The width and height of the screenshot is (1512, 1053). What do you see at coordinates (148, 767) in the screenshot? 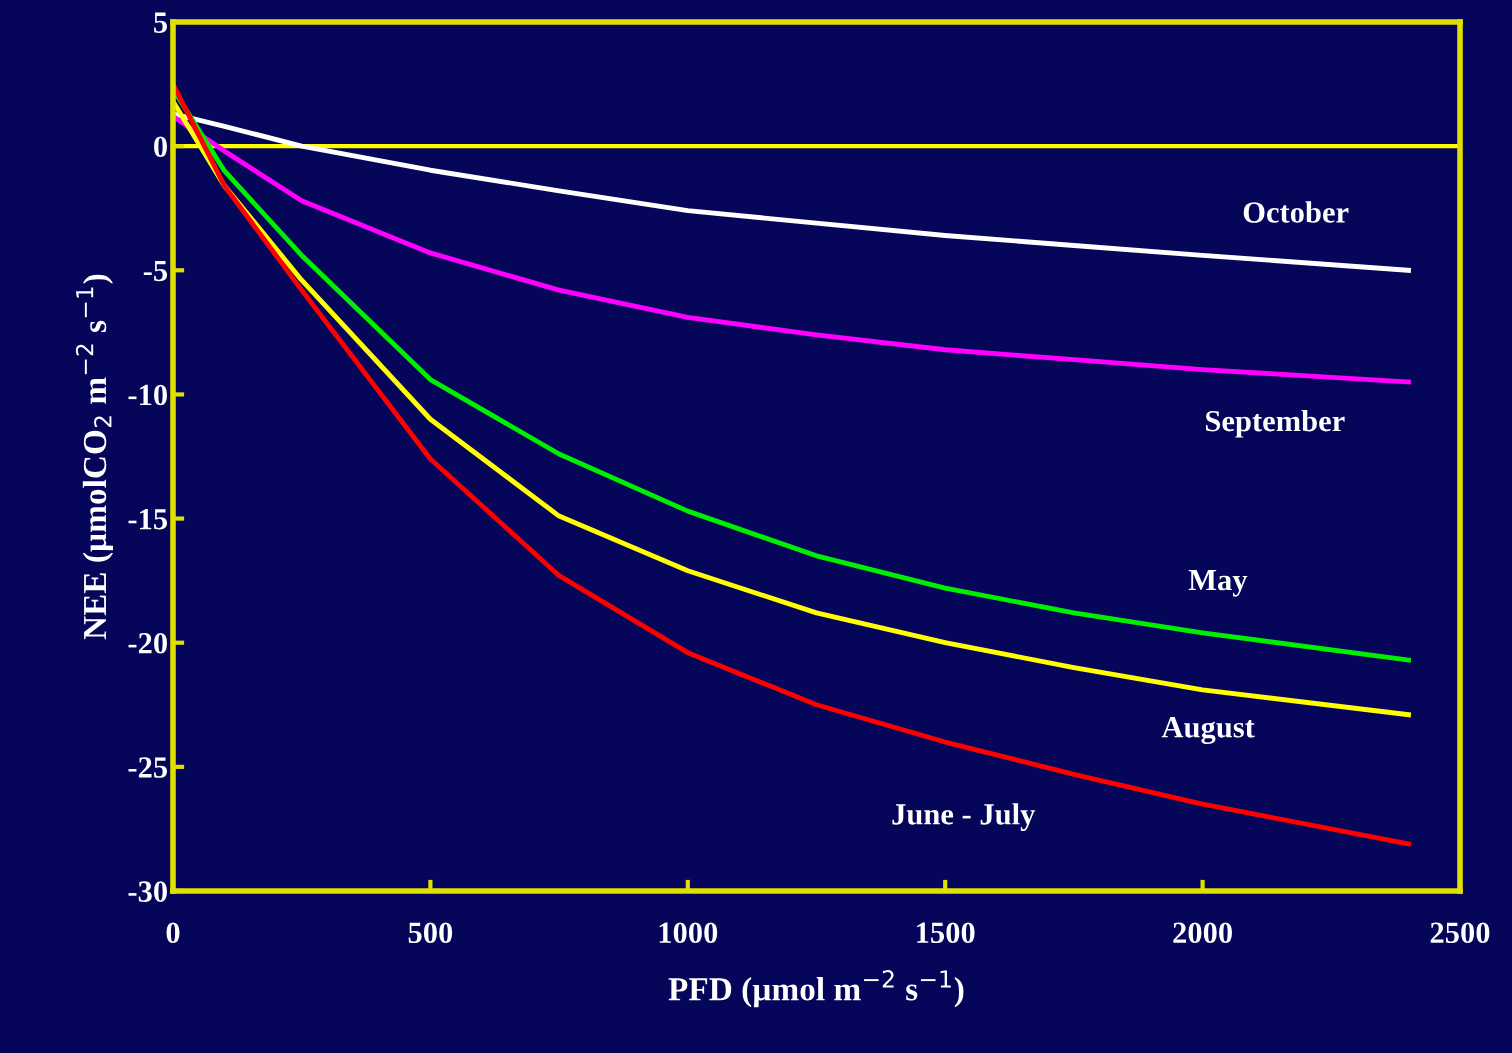
I see `y-tick-label: -25` at bounding box center [148, 767].